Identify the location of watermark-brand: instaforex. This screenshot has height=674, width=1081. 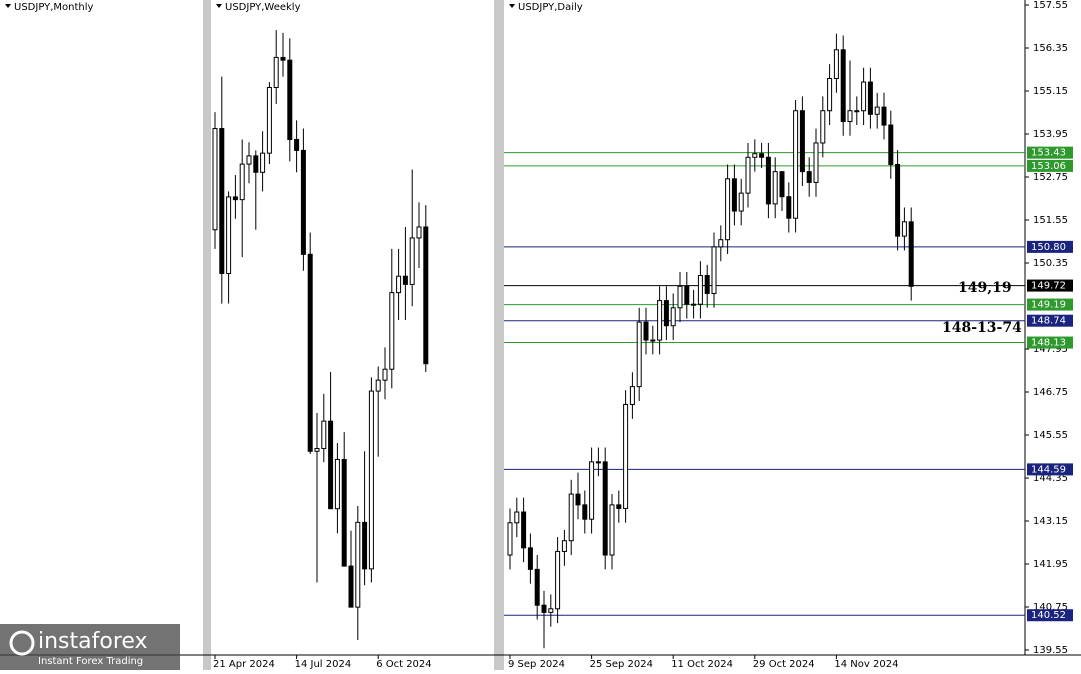
(93, 641).